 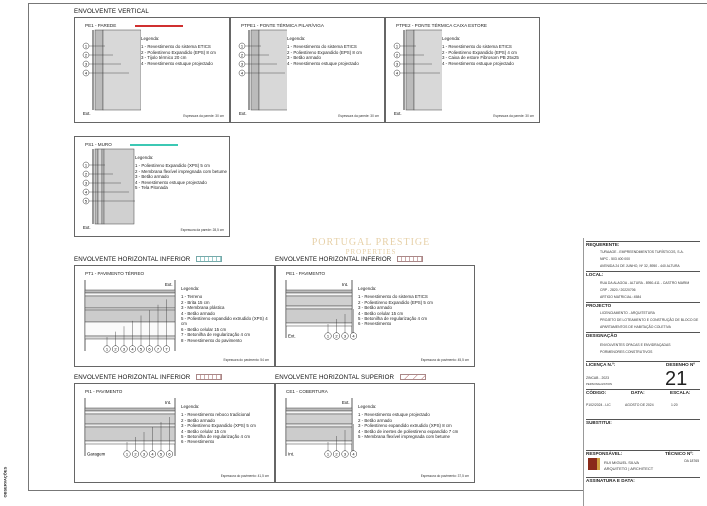 What do you see at coordinates (615, 259) in the screenshot?
I see `requerente-1: NIPC - 503 400 000` at bounding box center [615, 259].